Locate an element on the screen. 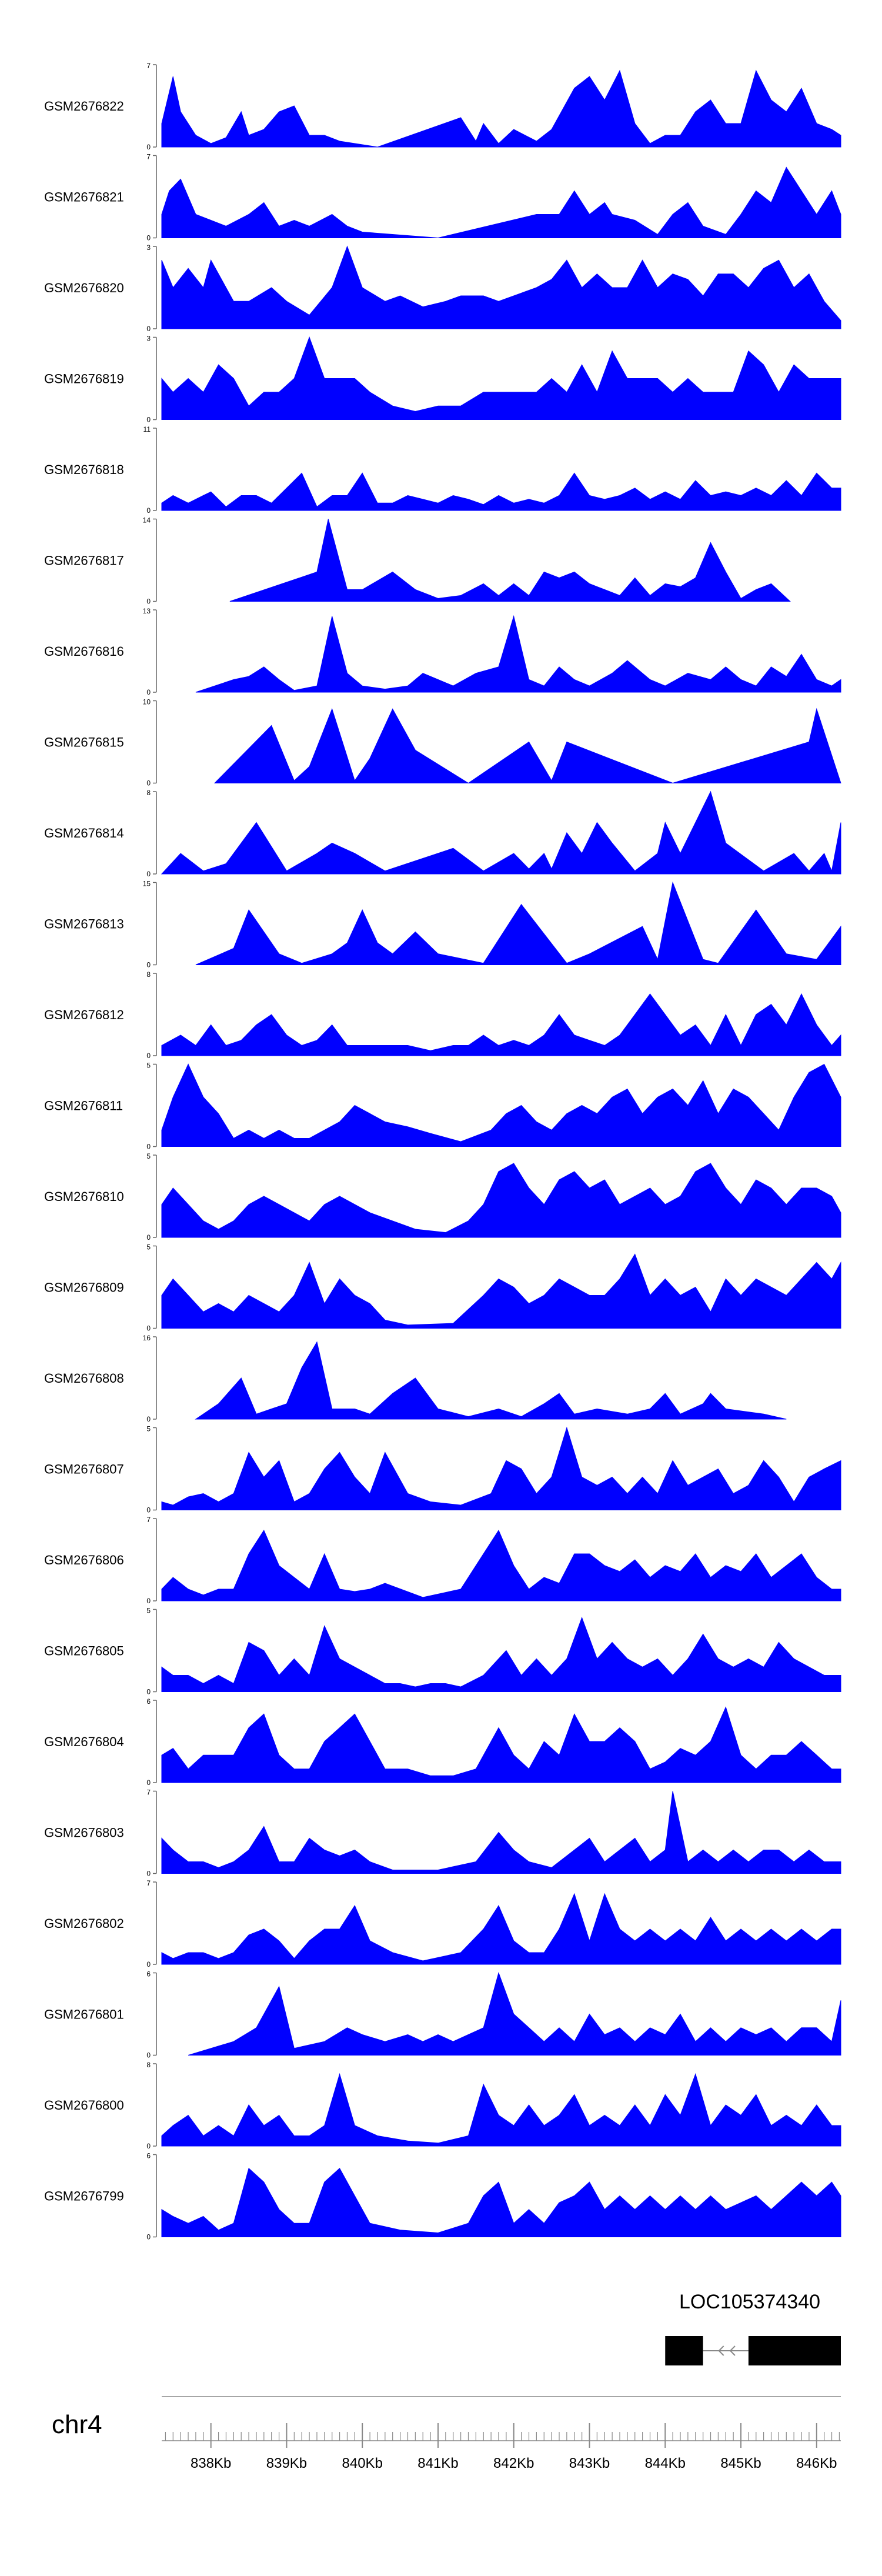  track-label: GSM2676820 is located at coordinates (84, 288).